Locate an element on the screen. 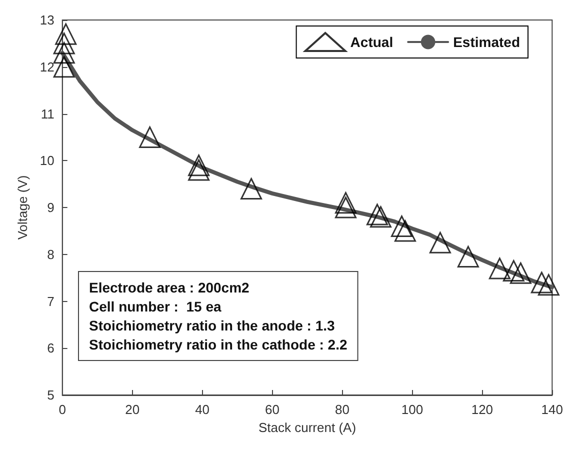 This screenshot has height=453, width=574. annotation: Cell number : 15 ea is located at coordinates (155, 306).